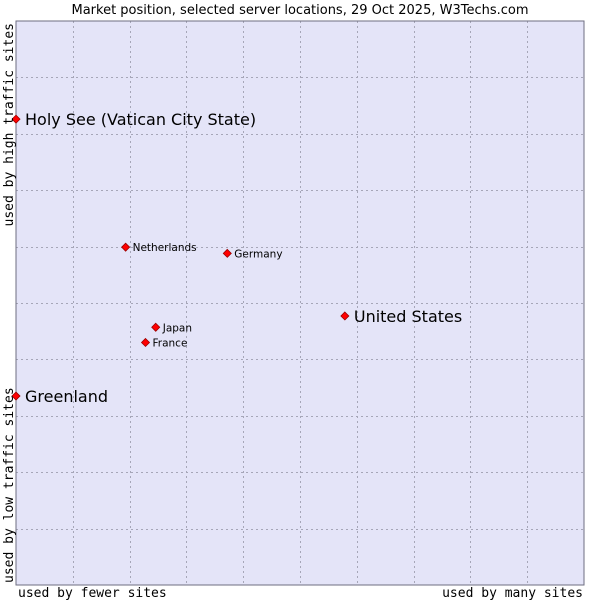 The image size is (600, 600). What do you see at coordinates (92, 593) in the screenshot?
I see `x-axis-label-left: used by fewer sites` at bounding box center [92, 593].